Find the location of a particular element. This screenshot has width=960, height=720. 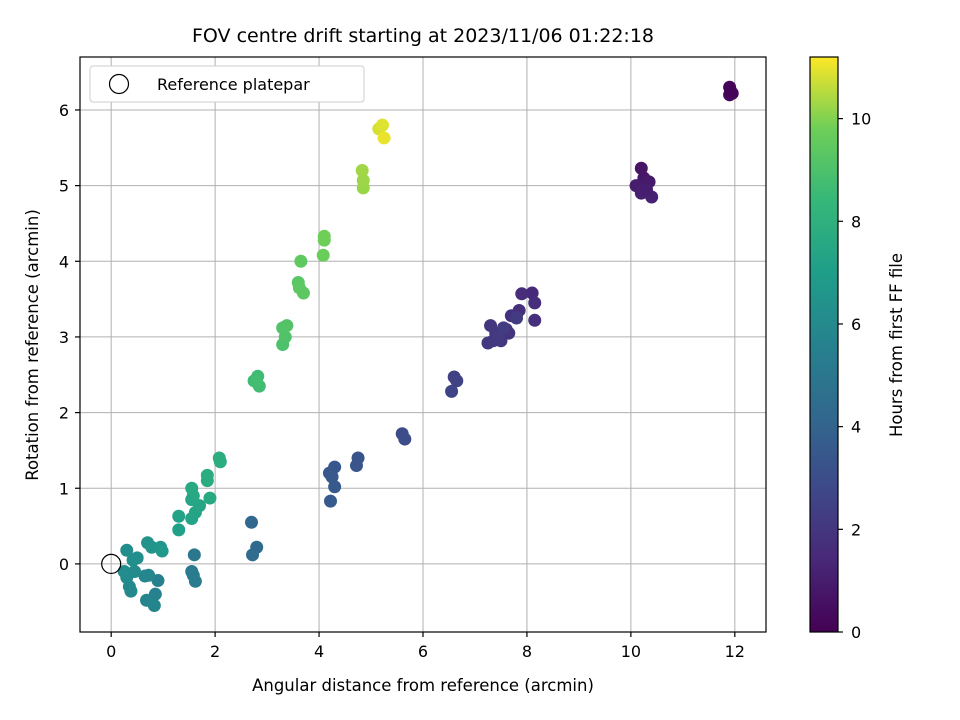

colorbar-ticks: 0 2 4 6 8 10 is located at coordinates (854, 376).